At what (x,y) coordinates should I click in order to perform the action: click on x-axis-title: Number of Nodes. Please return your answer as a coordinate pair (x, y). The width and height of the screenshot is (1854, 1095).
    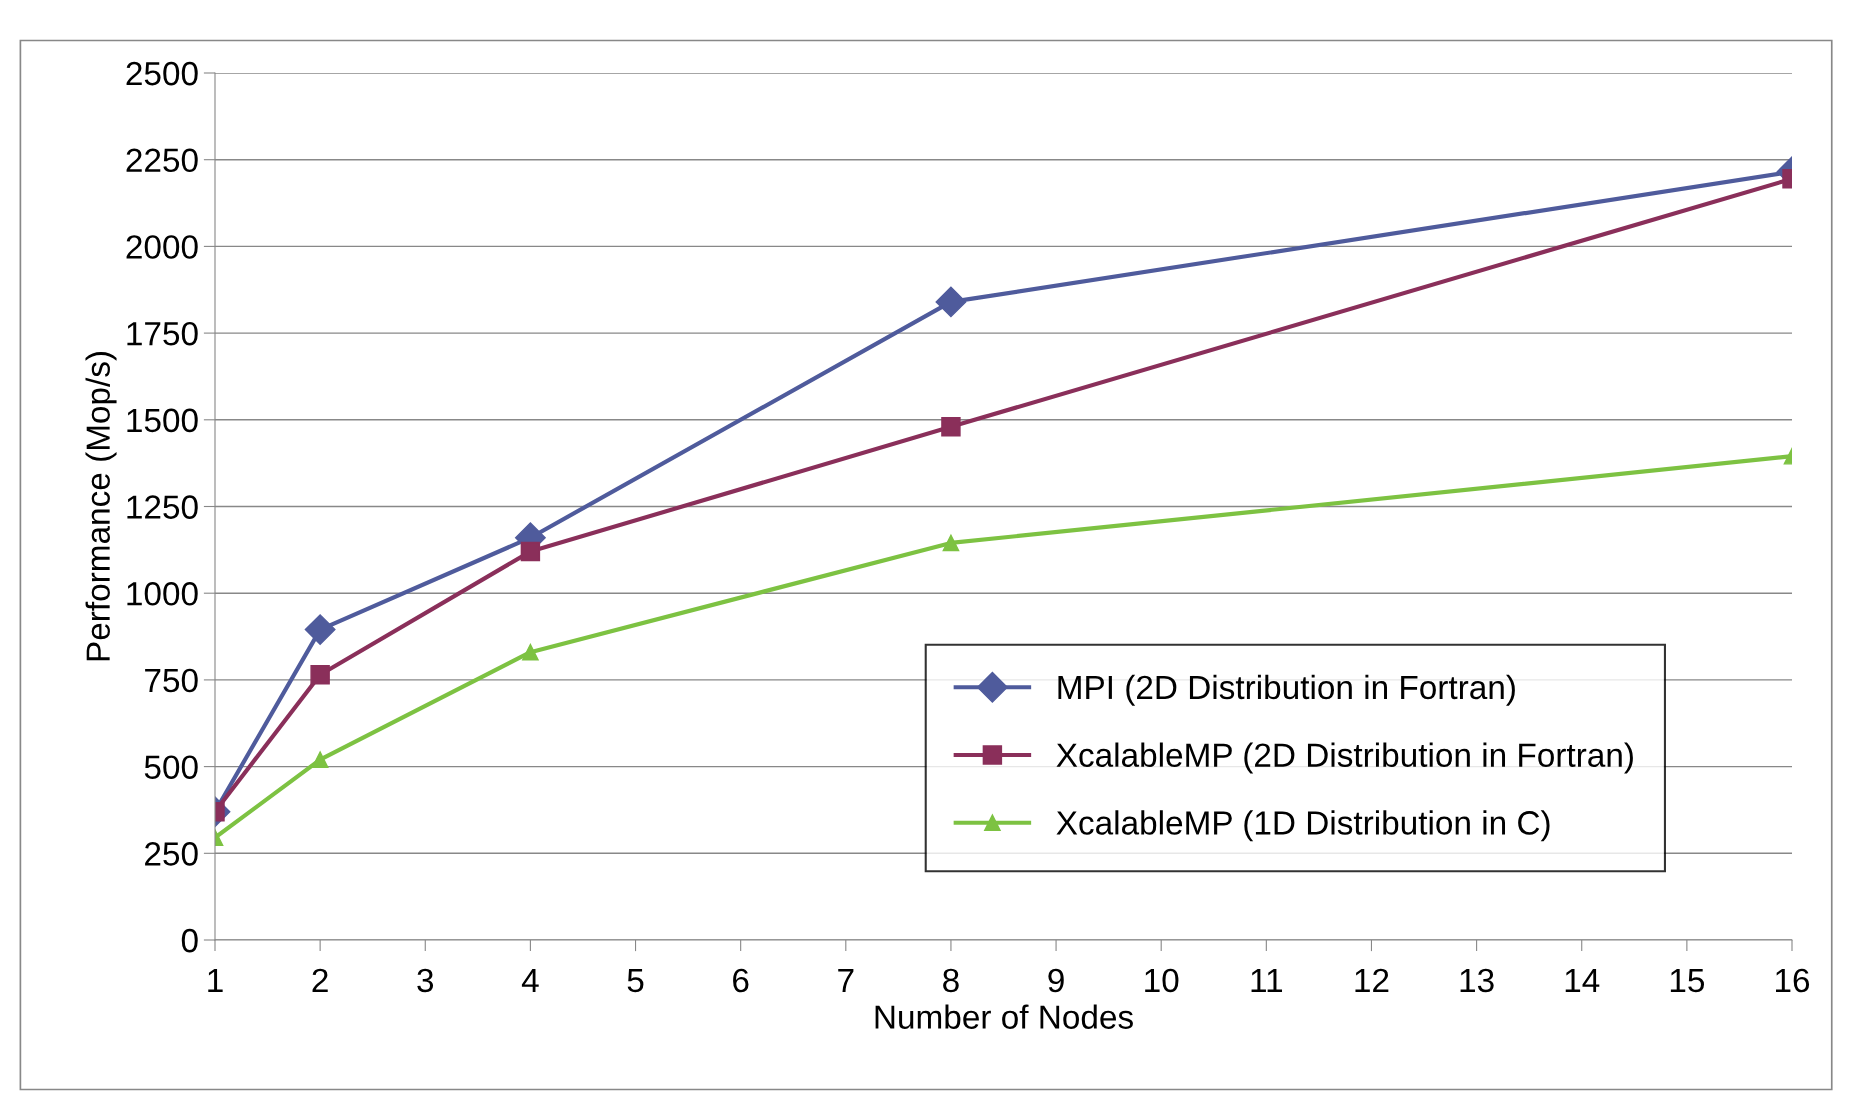
    Looking at the image, I should click on (1004, 1016).